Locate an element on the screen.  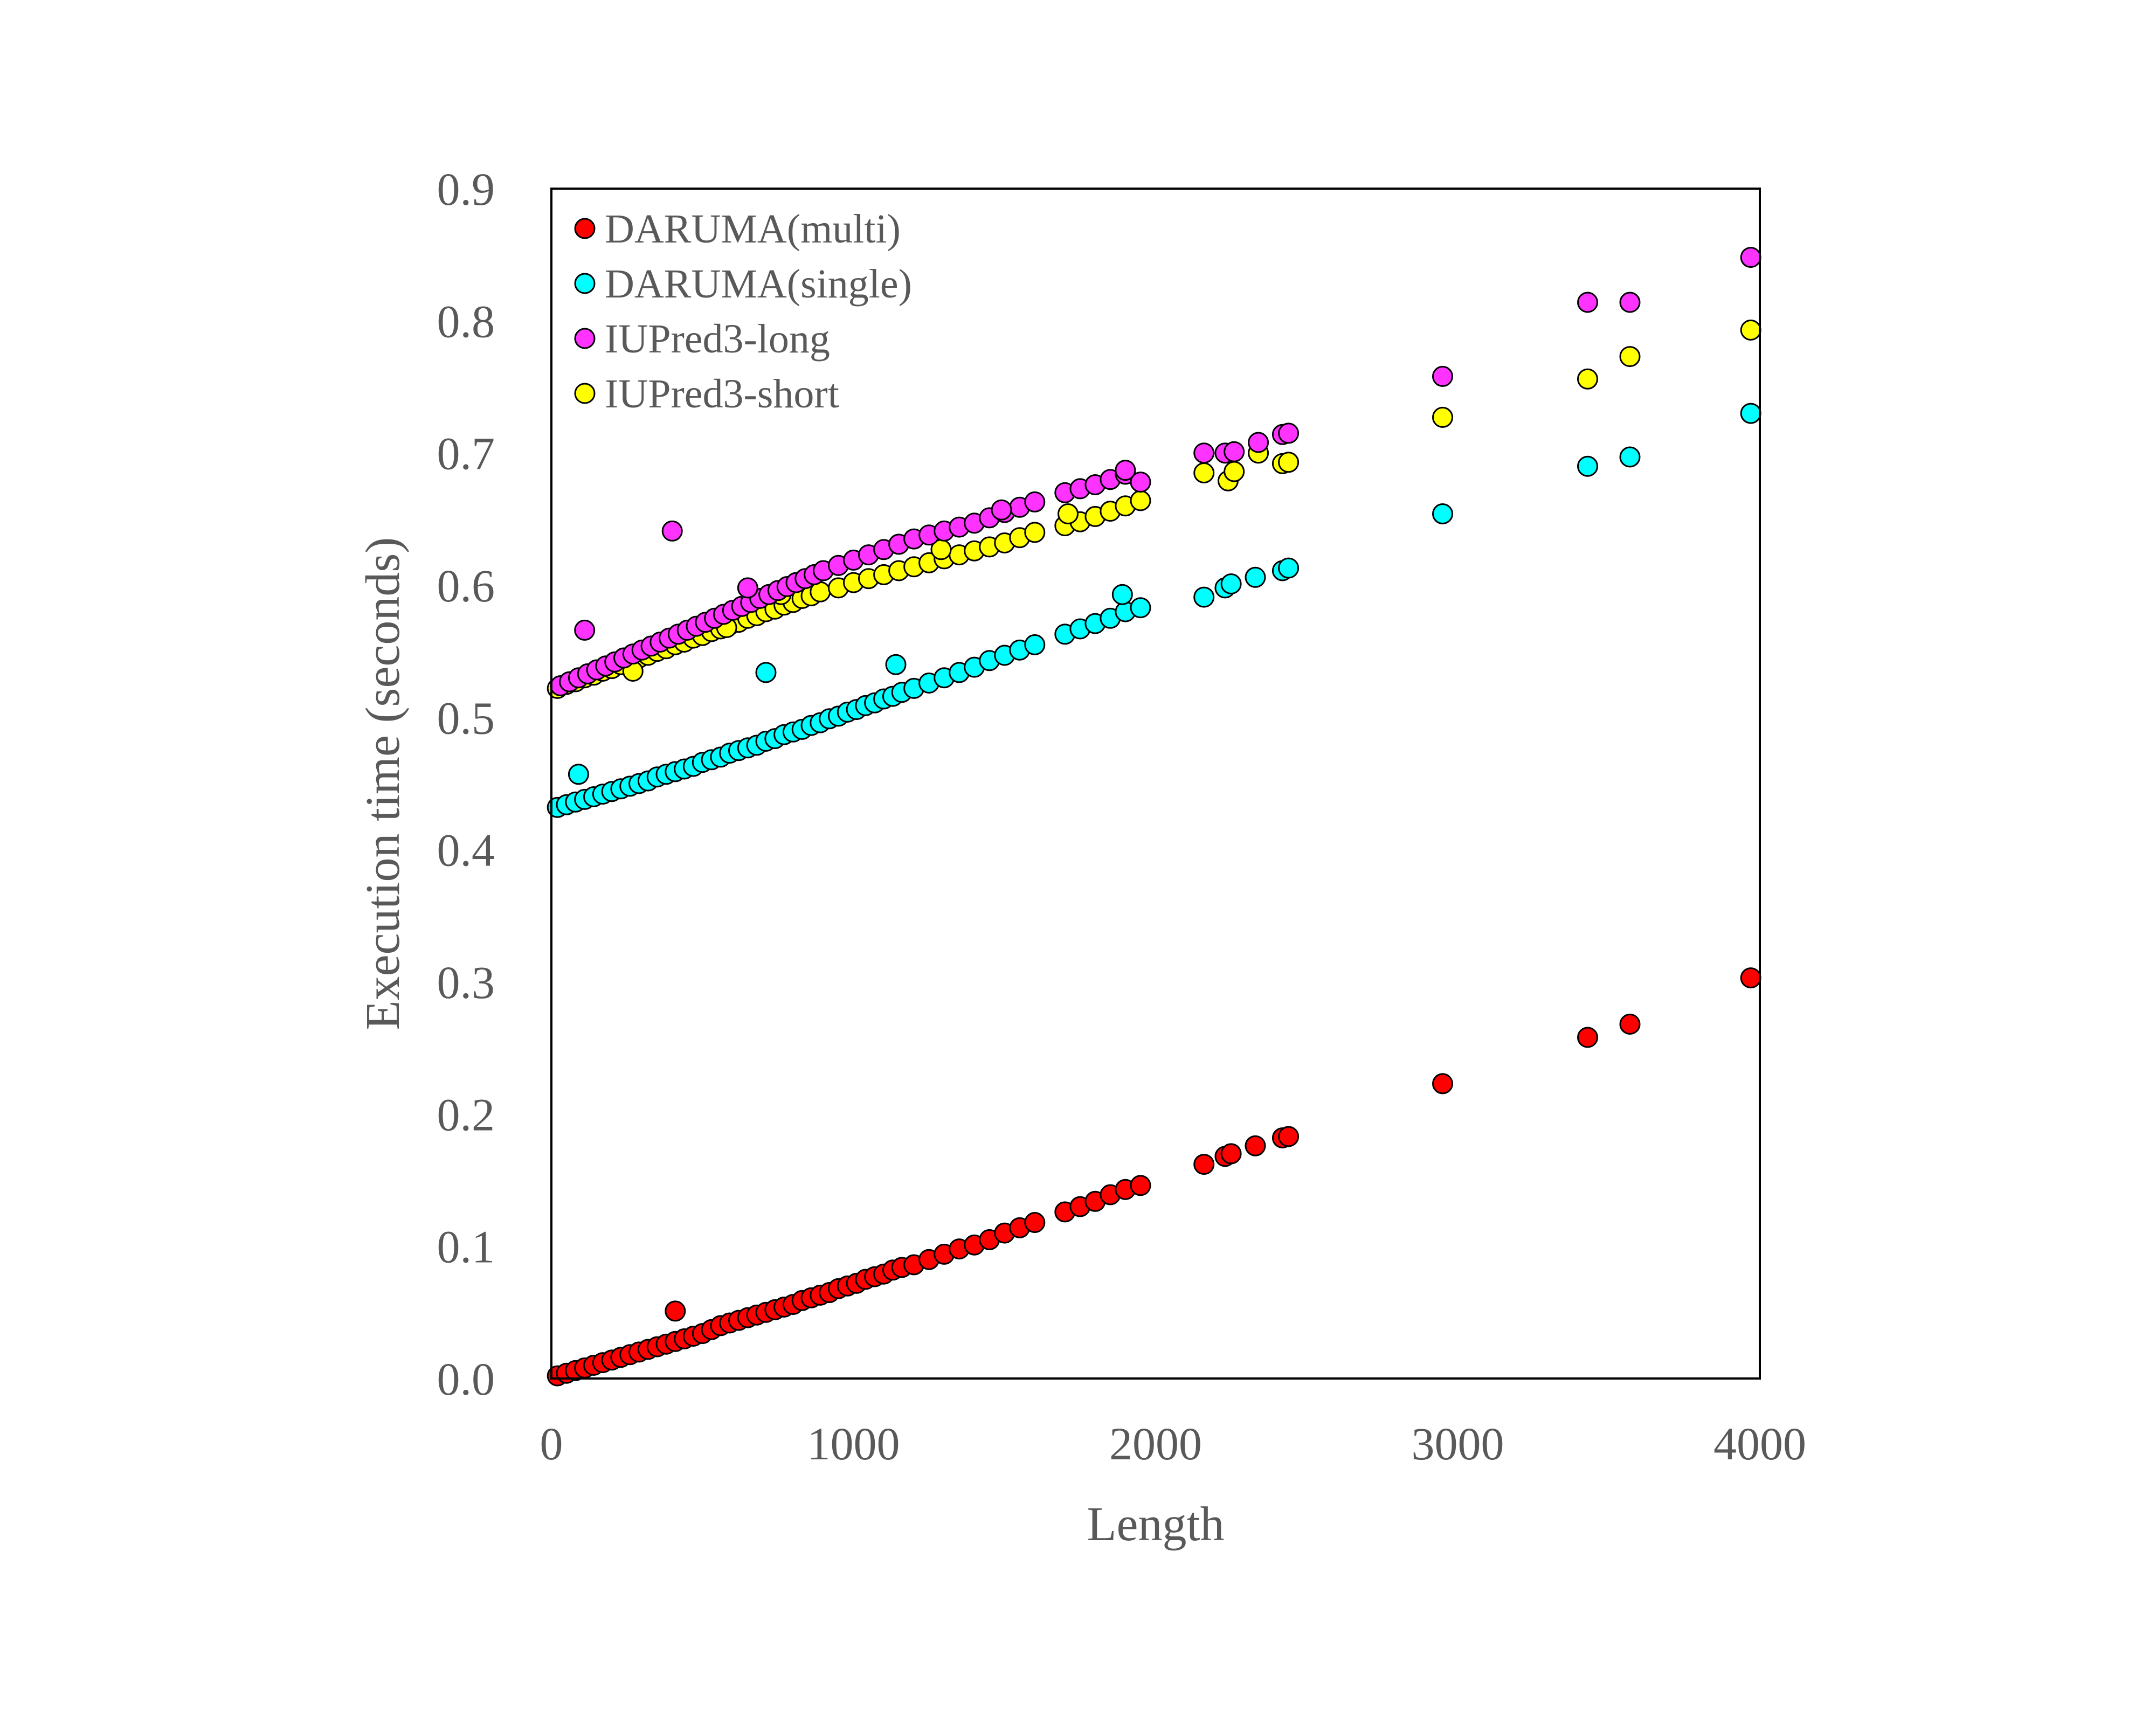
y-tick-label: 0.0 is located at coordinates (466, 1379).